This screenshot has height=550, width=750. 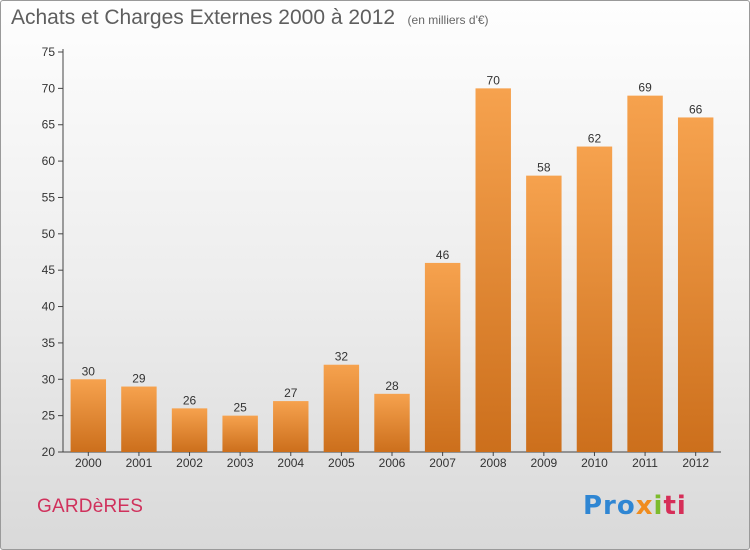 I want to click on bar-value-label: 69, so click(x=645, y=88).